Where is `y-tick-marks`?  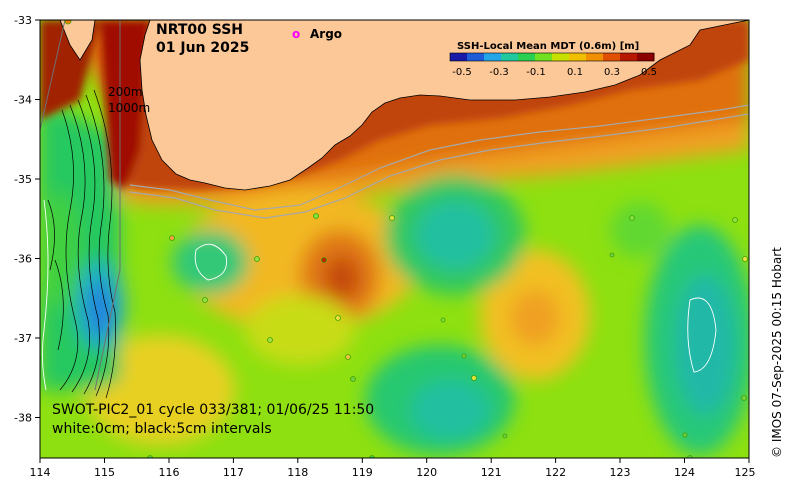 y-tick-marks is located at coordinates (37, 218).